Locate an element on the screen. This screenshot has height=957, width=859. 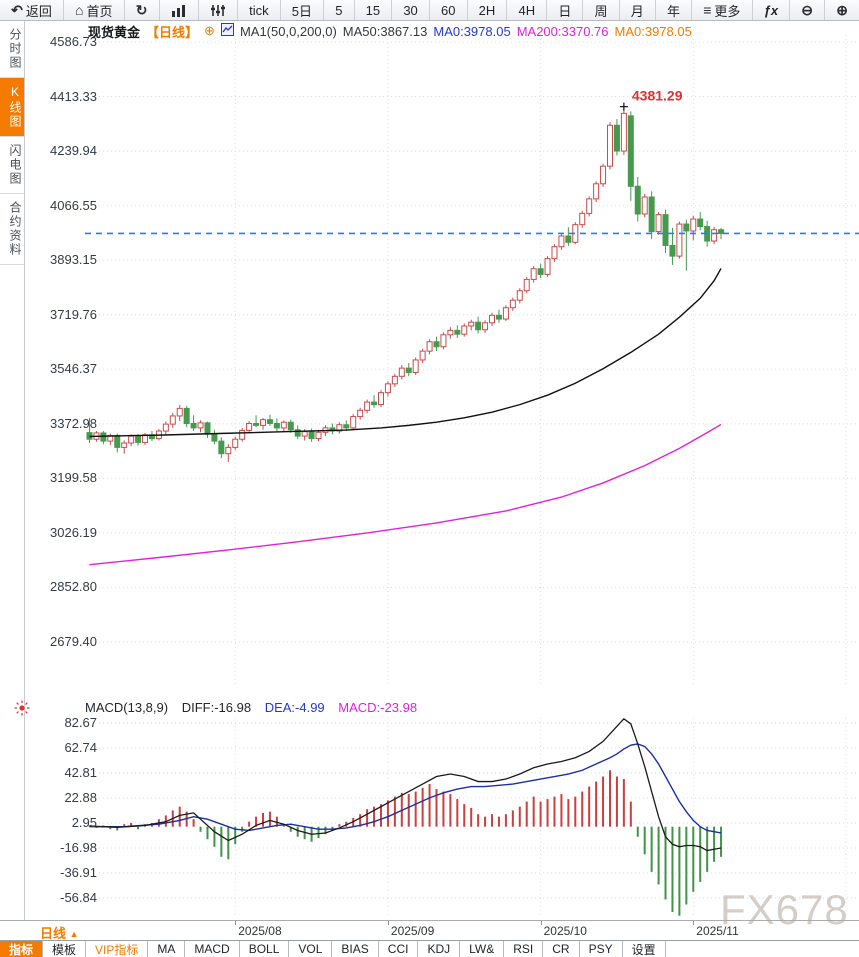
ma-settings-label: MA1(50,0,200,0) is located at coordinates (288, 31).